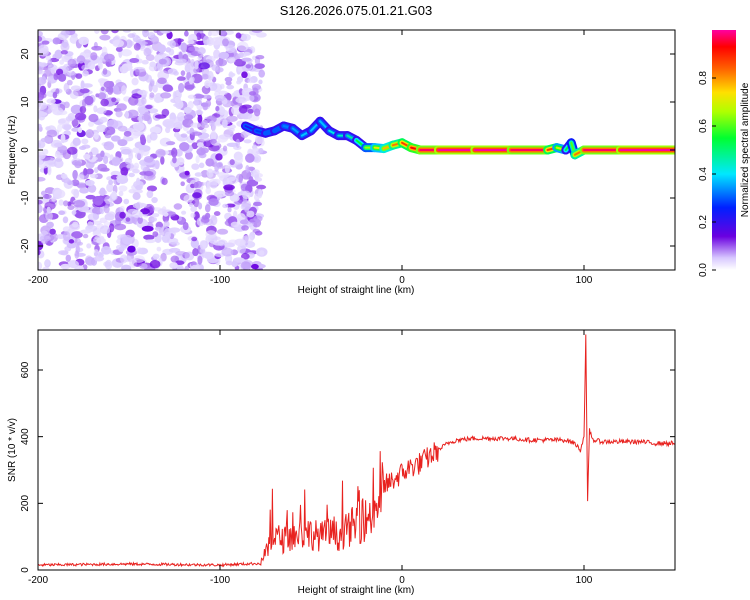  I want to click on y-tick-label: 10, so click(25, 102).